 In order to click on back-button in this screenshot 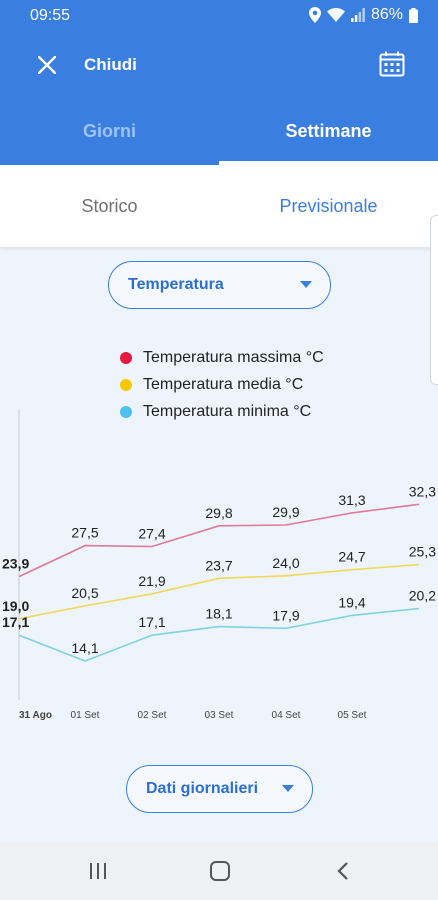, I will do `click(343, 871)`.